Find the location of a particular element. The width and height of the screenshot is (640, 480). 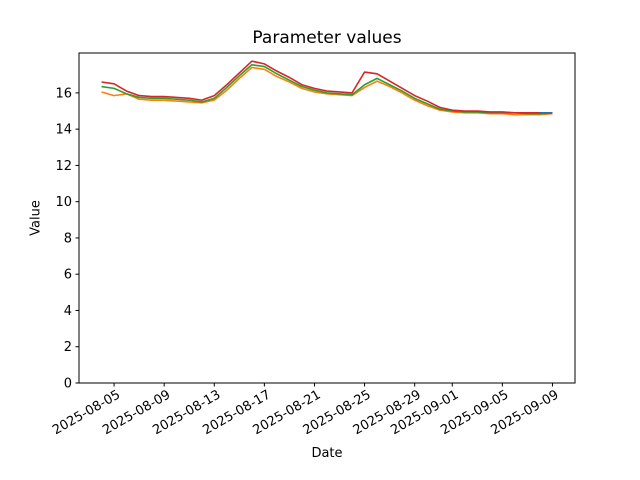

series-orange-line is located at coordinates (327, 91).